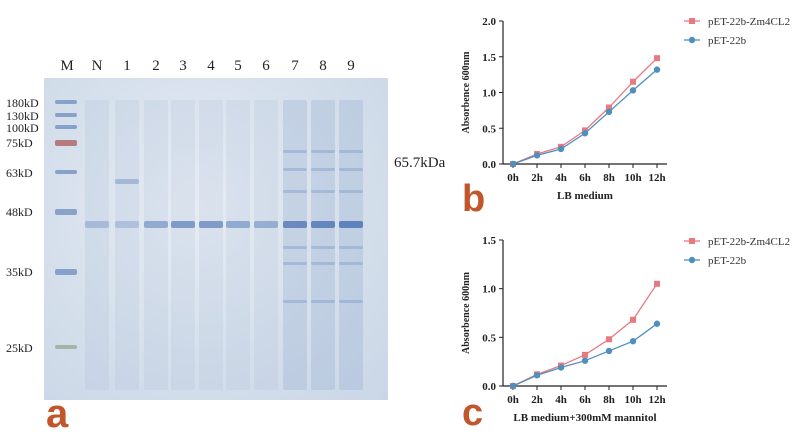 Image resolution: width=800 pixels, height=443 pixels. What do you see at coordinates (57, 414) in the screenshot?
I see `panel-letter-a: a` at bounding box center [57, 414].